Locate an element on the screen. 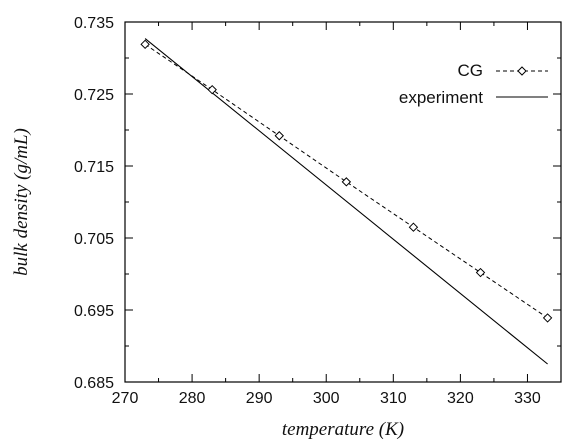  x-axis-label: temperature (K) is located at coordinates (343, 429).